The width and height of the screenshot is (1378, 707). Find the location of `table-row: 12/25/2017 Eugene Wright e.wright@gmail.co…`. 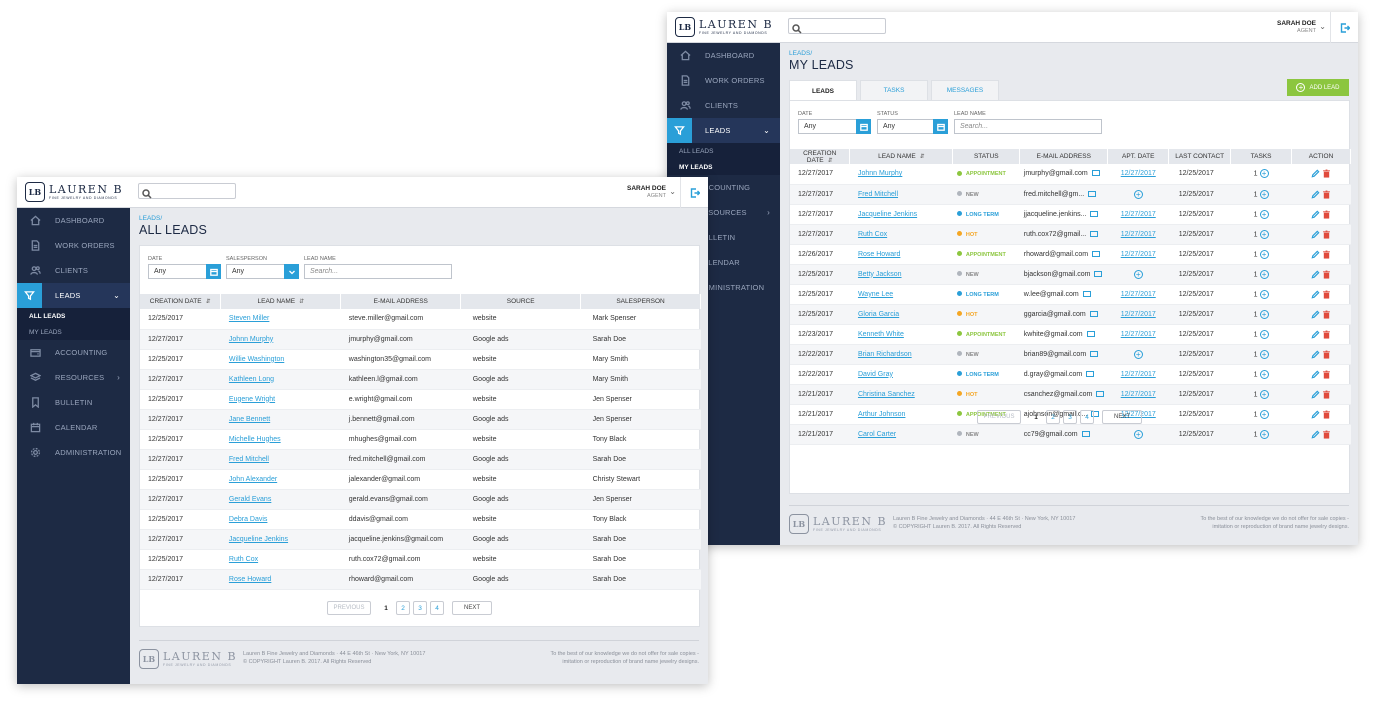

table-row: 12/25/2017 Eugene Wright e.wright@gmail.co… is located at coordinates (420, 399).